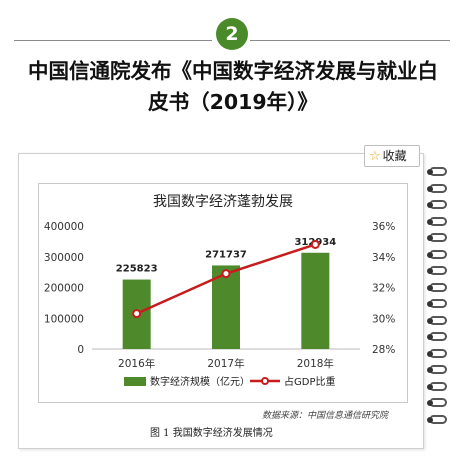 This screenshot has width=465, height=459. What do you see at coordinates (64, 319) in the screenshot?
I see `y-left-tick-label: 100000` at bounding box center [64, 319].